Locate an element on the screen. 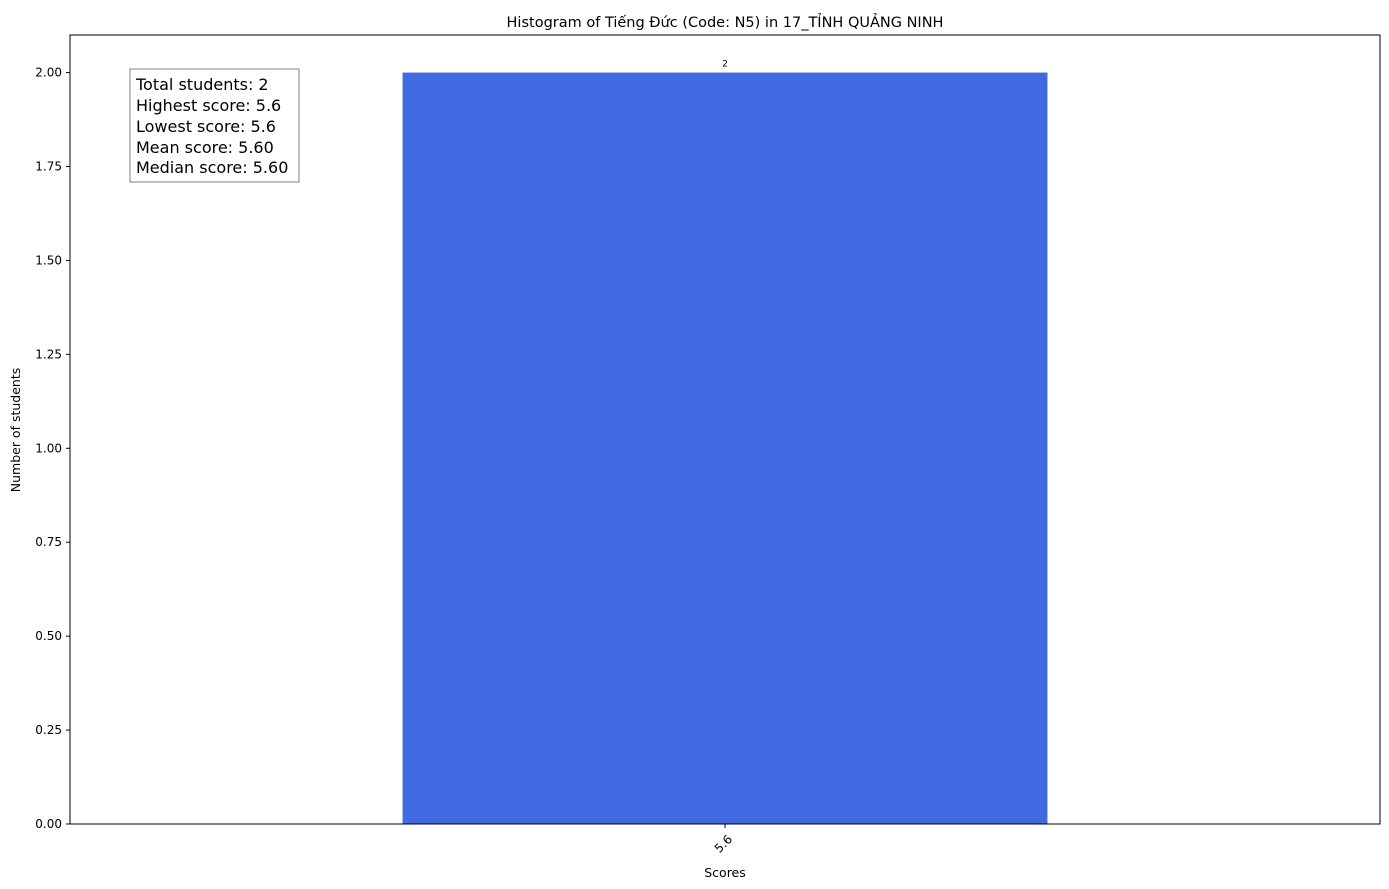 This screenshot has height=889, width=1389. y-axis-ticks: 0.00 0.25 0.50 0.75 1.00 1.25 1.50 1.75 2.00 is located at coordinates (52, 448).